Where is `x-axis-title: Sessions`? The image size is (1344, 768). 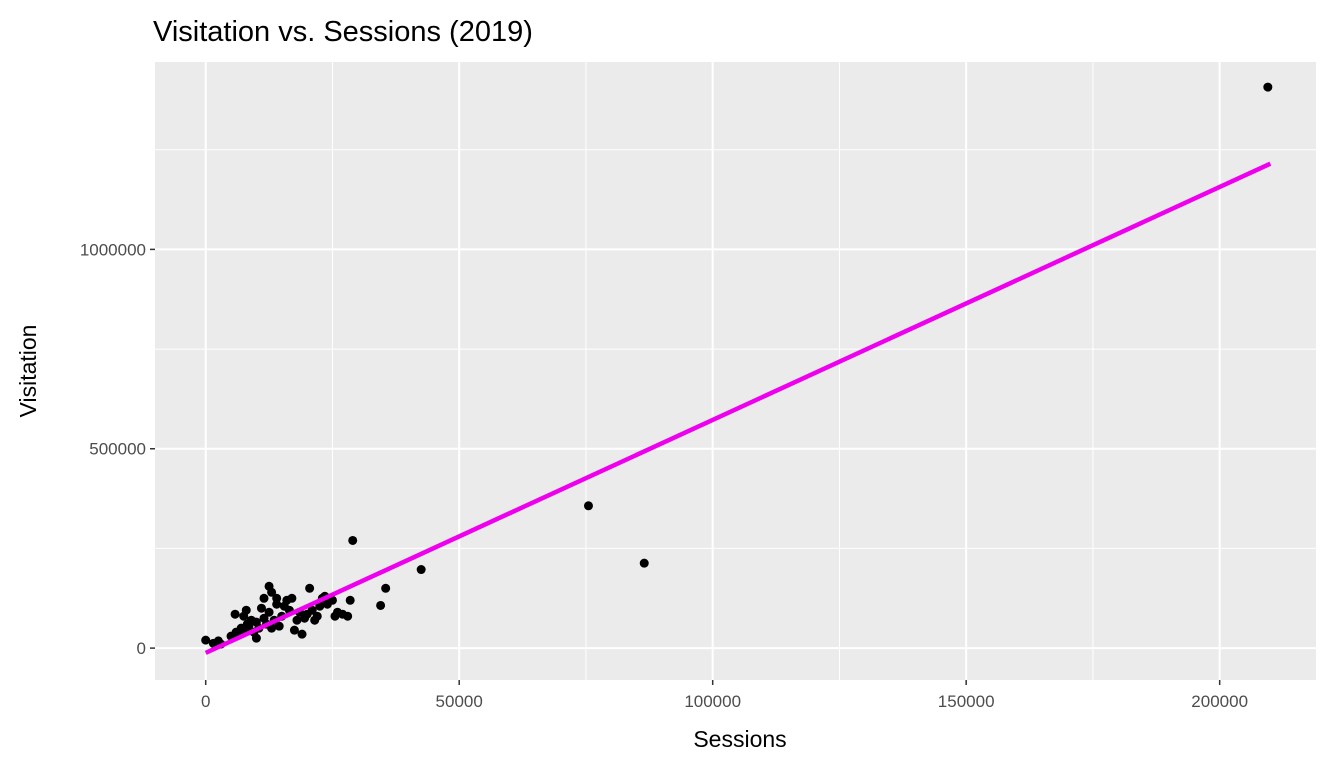 x-axis-title: Sessions is located at coordinates (739, 739).